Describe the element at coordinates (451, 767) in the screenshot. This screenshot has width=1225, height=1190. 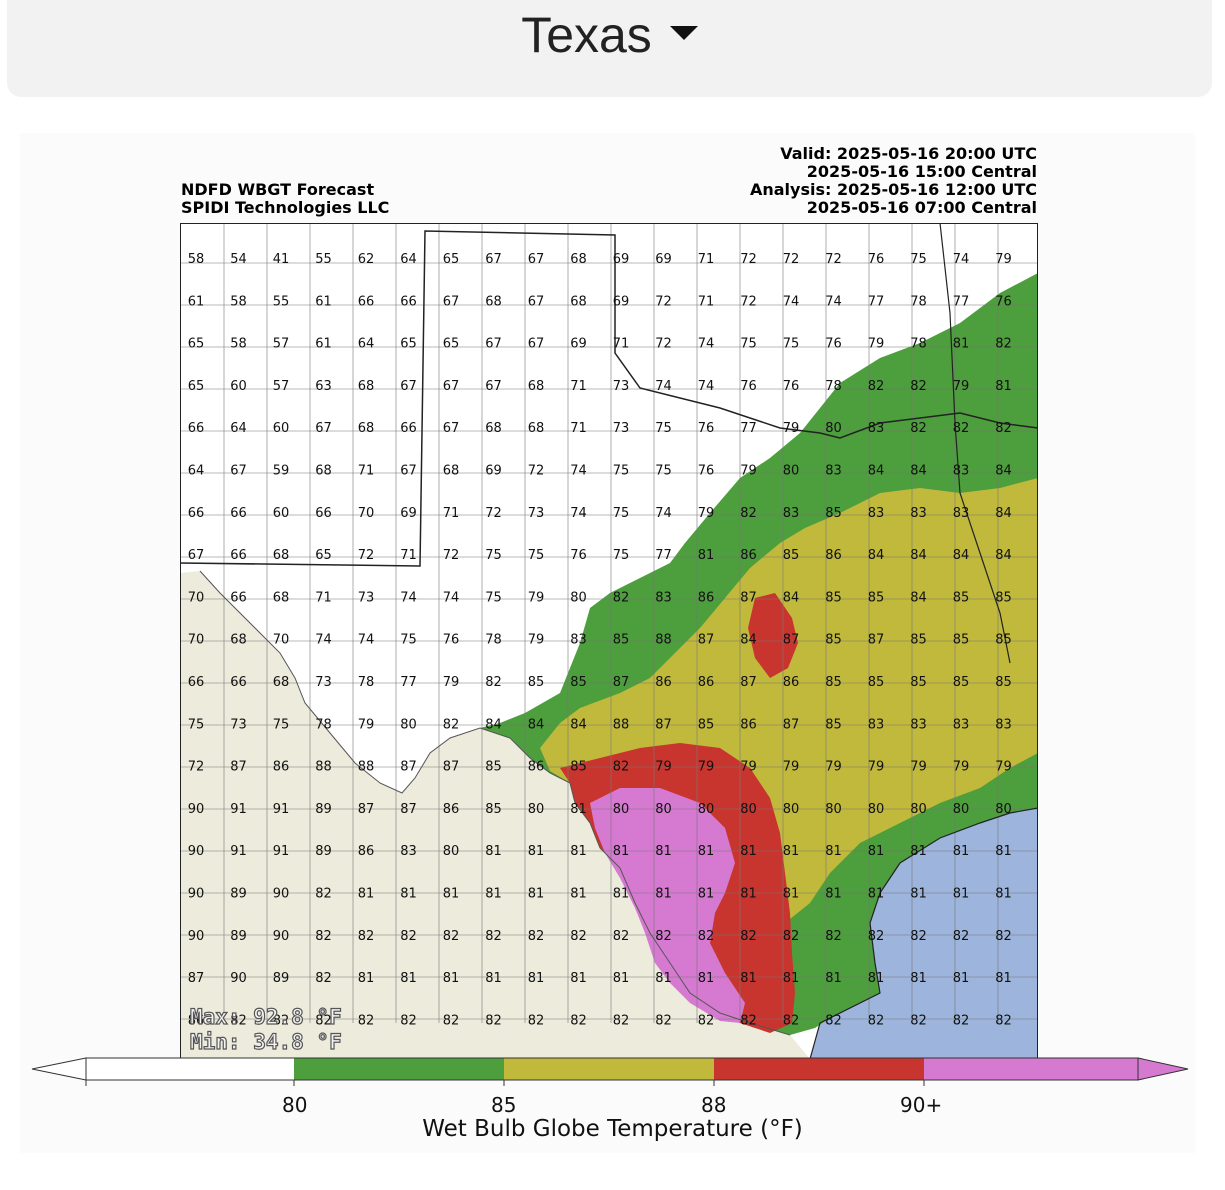
I see `map-value-label: 87` at that location.